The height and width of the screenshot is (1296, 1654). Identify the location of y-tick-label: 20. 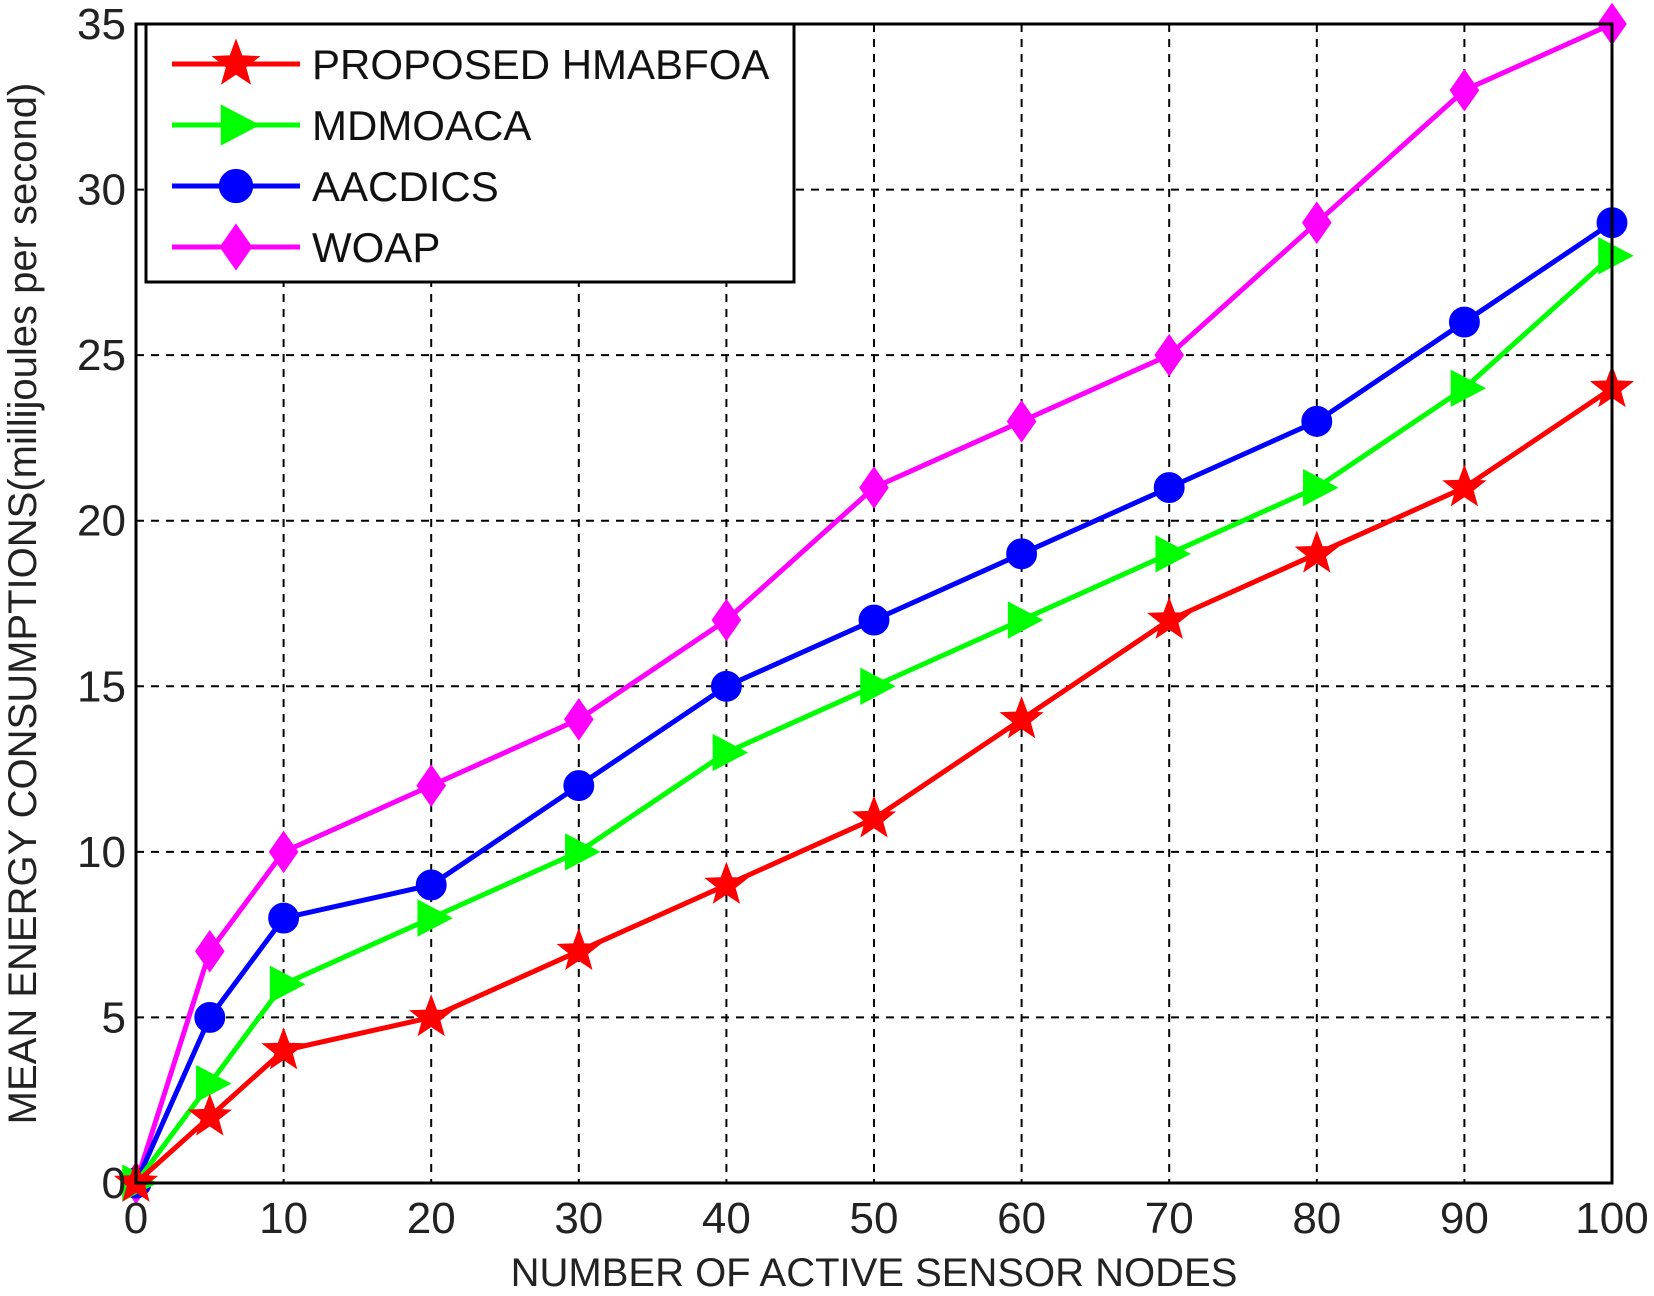
(101, 521).